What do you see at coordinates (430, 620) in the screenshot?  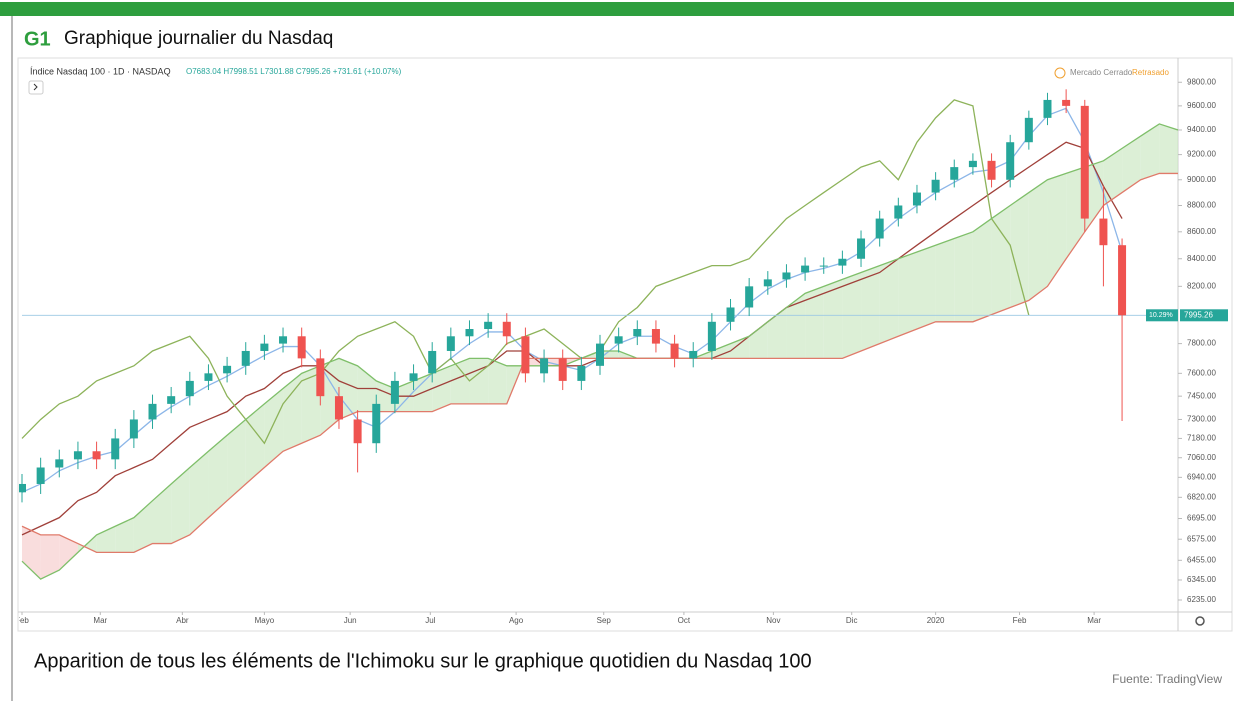 I see `x-tick-label: Jul` at bounding box center [430, 620].